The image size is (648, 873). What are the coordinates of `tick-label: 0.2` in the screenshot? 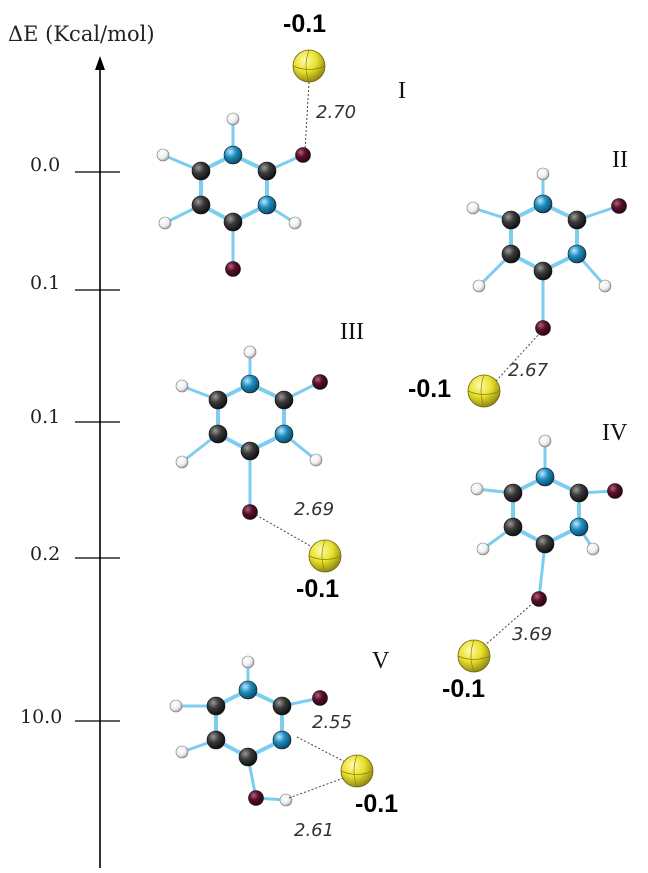 It's located at (45, 554).